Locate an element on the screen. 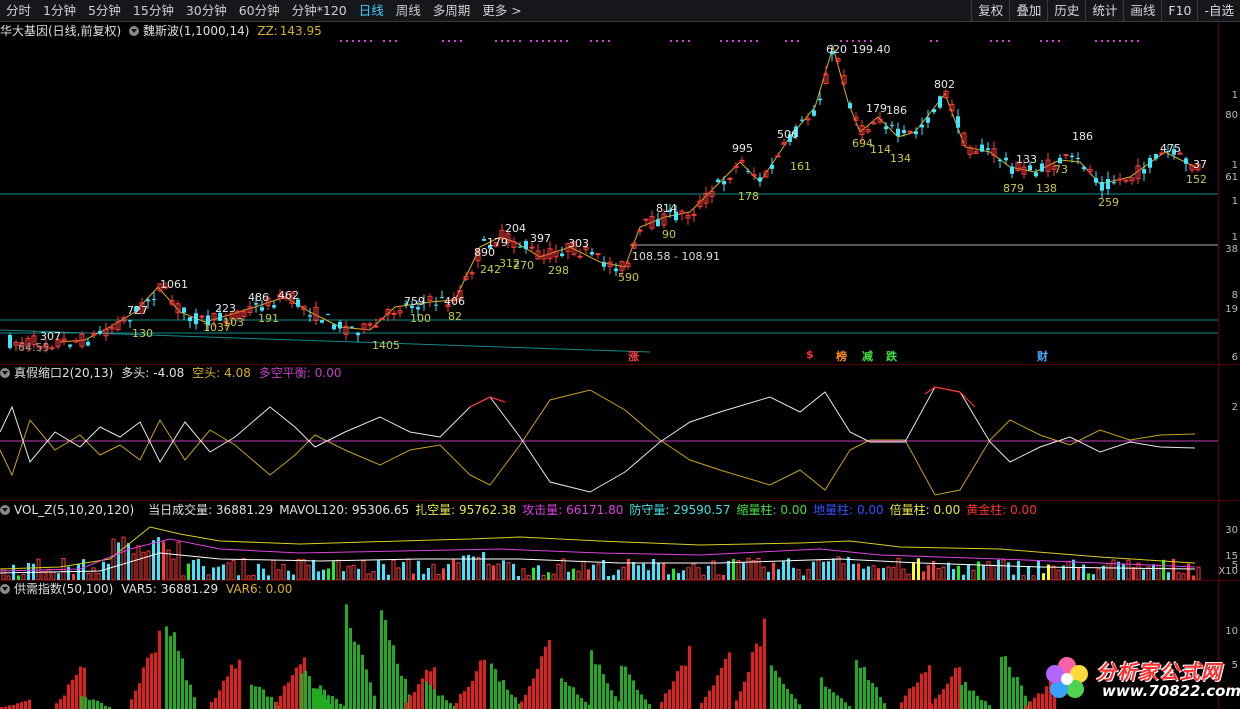 This screenshot has height=709, width=1240. wave-peak-label: 1061 is located at coordinates (174, 284).